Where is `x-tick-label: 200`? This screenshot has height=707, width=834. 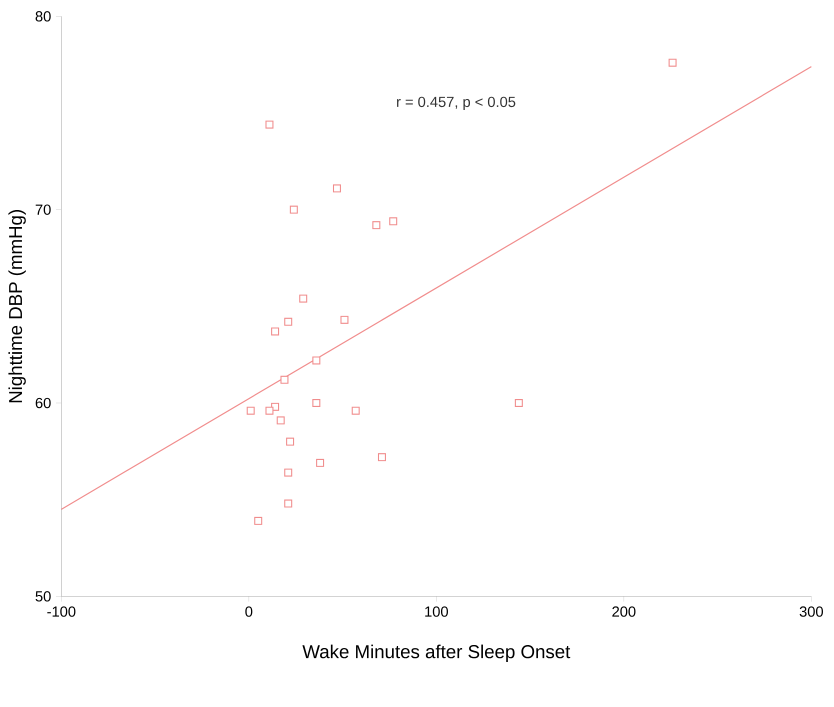 x-tick-label: 200 is located at coordinates (624, 611).